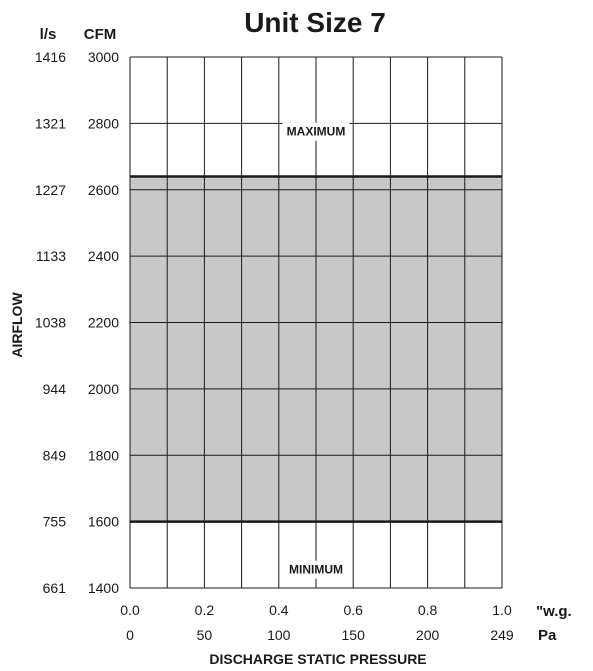  What do you see at coordinates (130, 610) in the screenshot?
I see `x-tick-label-wg: 0.0` at bounding box center [130, 610].